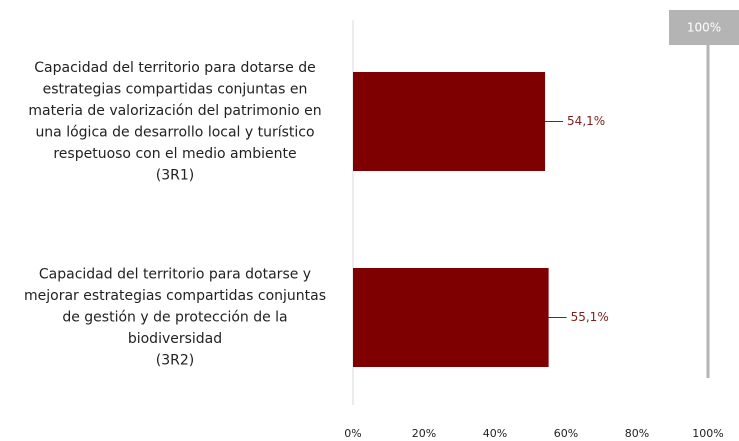 Image resolution: width=739 pixels, height=441 pixels. Describe the element at coordinates (586, 121) in the screenshot. I see `value-label: 54,1%` at that location.